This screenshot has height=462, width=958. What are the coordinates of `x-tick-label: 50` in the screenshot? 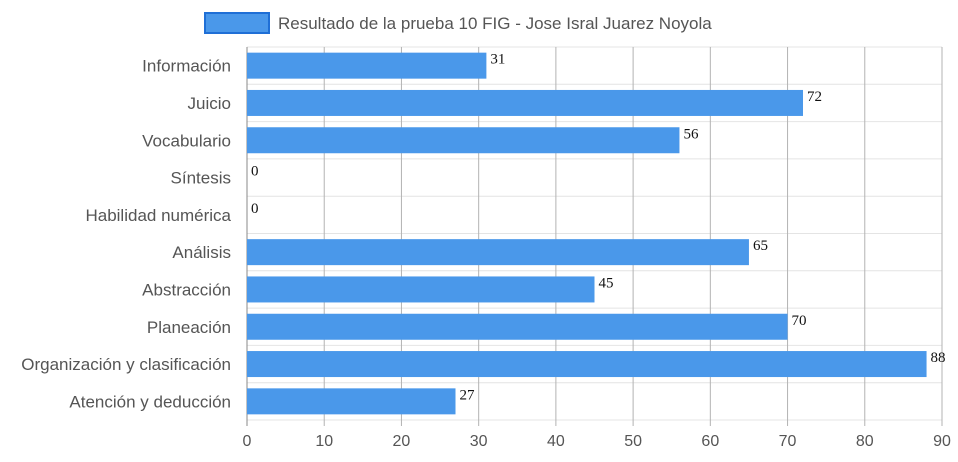 It's located at (633, 441).